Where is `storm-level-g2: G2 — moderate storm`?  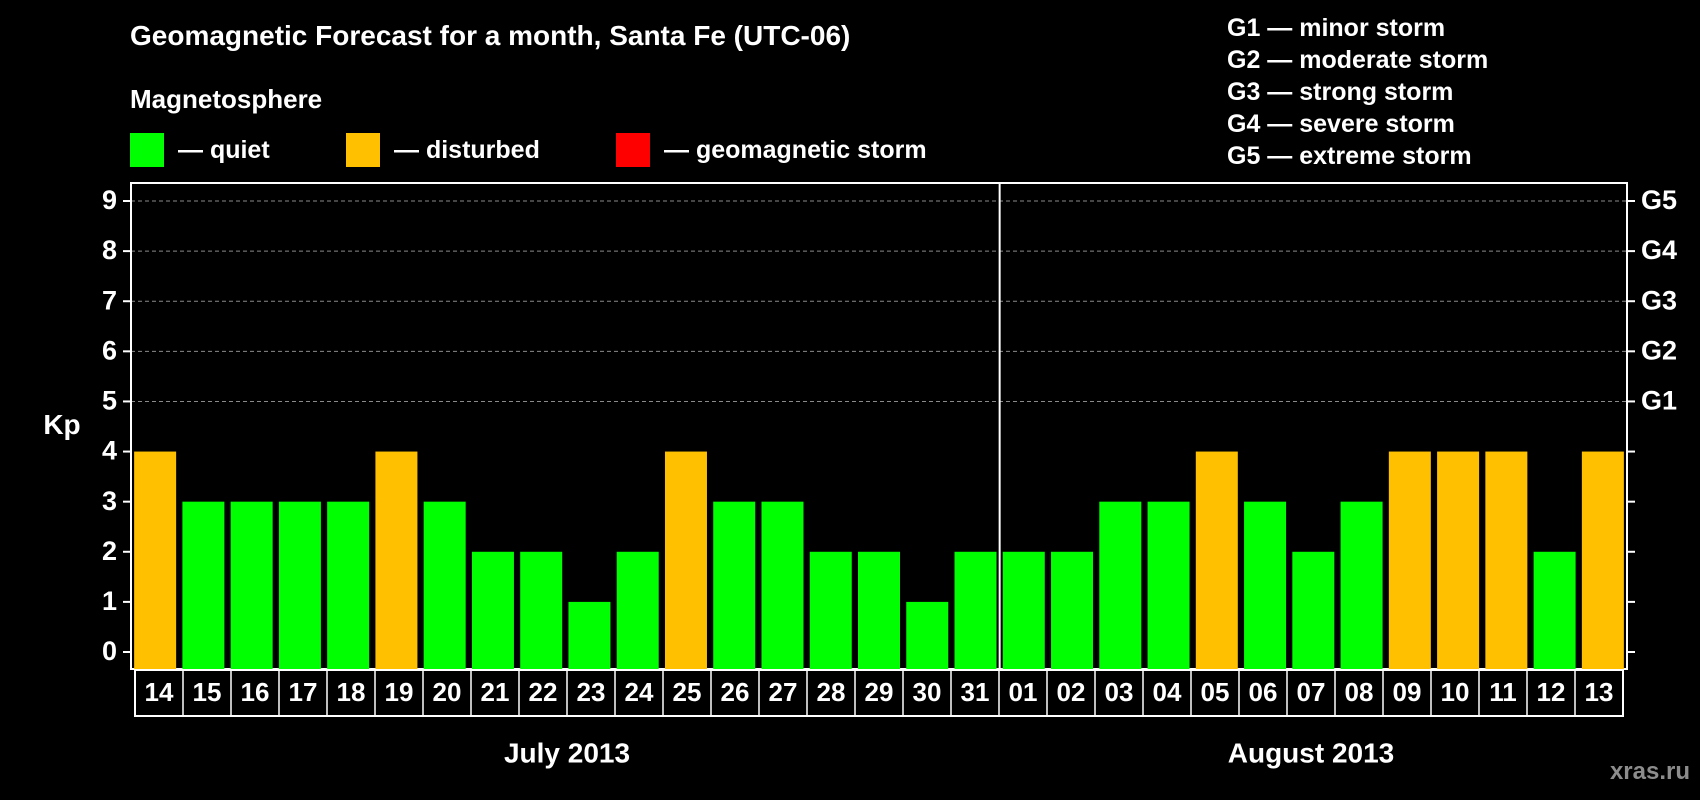
storm-level-g2: G2 — moderate storm is located at coordinates (1358, 60).